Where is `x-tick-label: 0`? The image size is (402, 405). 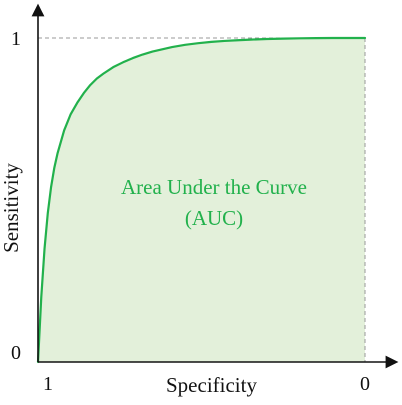 x-tick-label: 0 is located at coordinates (365, 384).